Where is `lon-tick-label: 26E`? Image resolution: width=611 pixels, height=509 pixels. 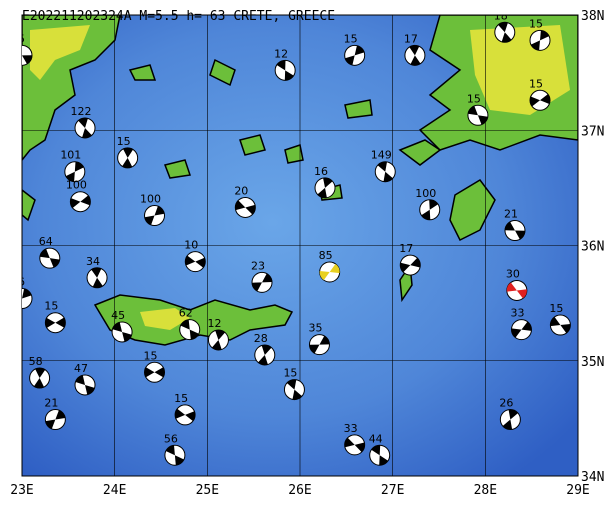
lon-tick-label: 26E is located at coordinates (299, 490).